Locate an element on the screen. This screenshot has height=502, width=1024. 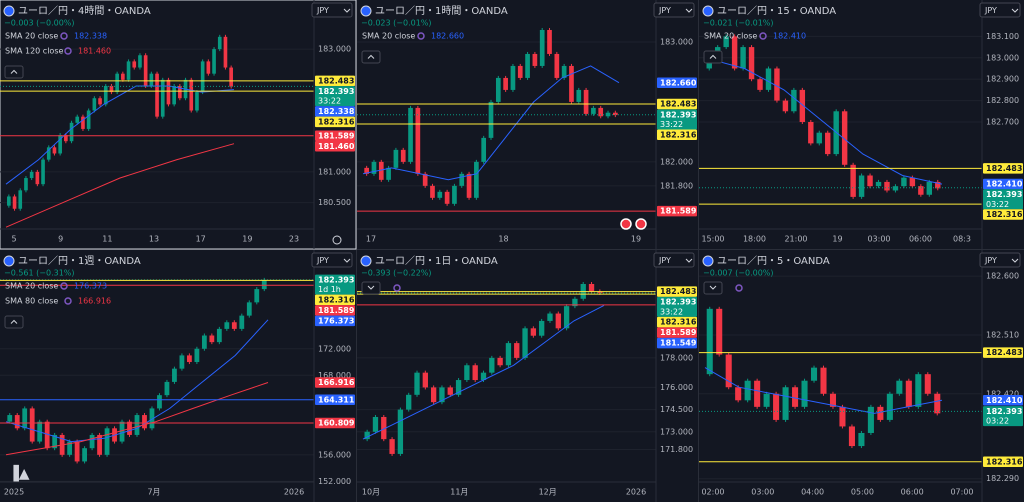
y-tick-label: 152.000 is located at coordinates (334, 481).